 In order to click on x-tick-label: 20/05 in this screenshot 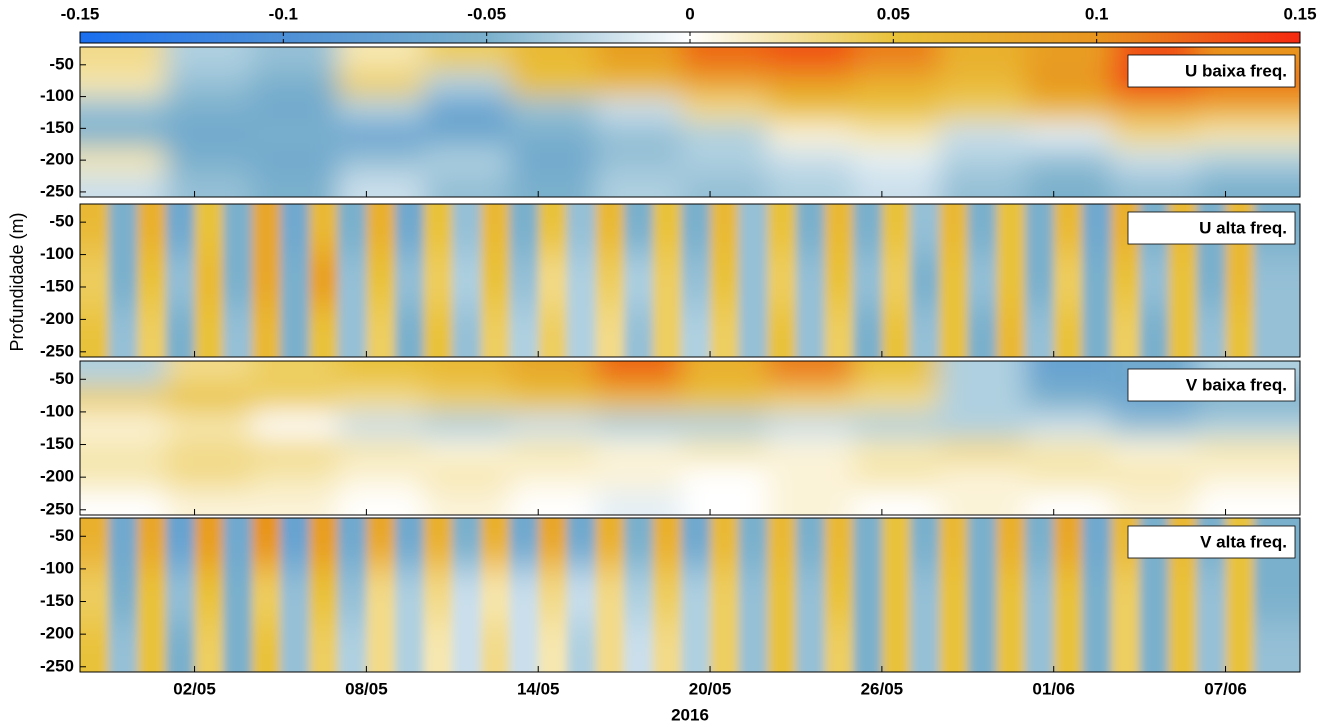, I will do `click(710, 688)`.